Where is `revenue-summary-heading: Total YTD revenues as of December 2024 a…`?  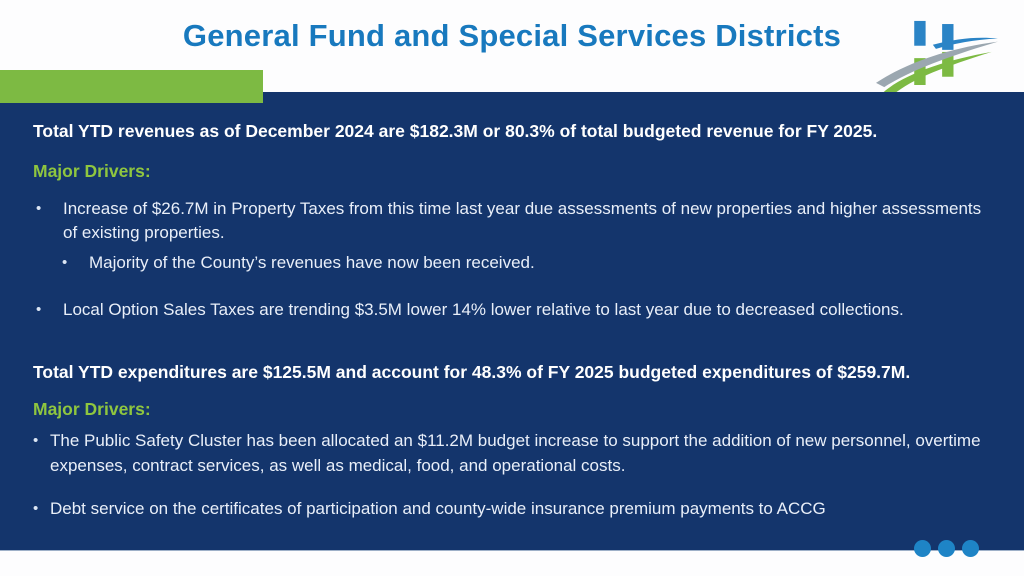 revenue-summary-heading: Total YTD revenues as of December 2024 a… is located at coordinates (455, 131).